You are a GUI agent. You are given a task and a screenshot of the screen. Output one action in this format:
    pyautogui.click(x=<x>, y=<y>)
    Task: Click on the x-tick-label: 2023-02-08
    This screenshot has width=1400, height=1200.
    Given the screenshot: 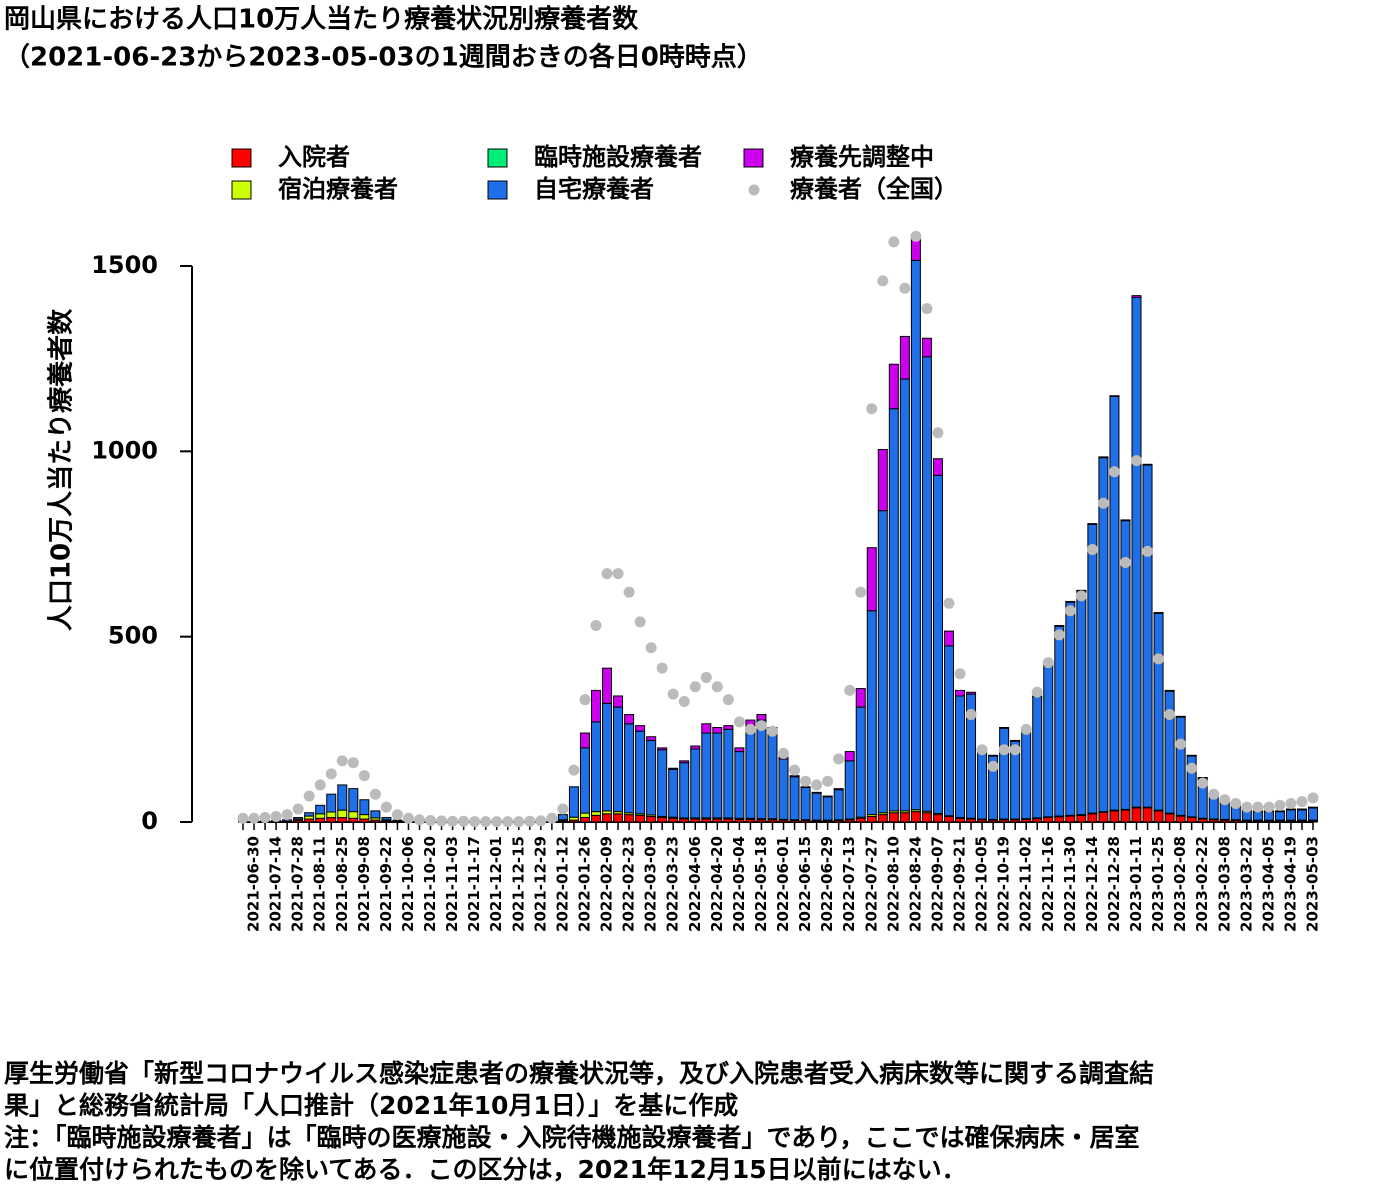 What is the action you would take?
    pyautogui.click(x=1180, y=884)
    